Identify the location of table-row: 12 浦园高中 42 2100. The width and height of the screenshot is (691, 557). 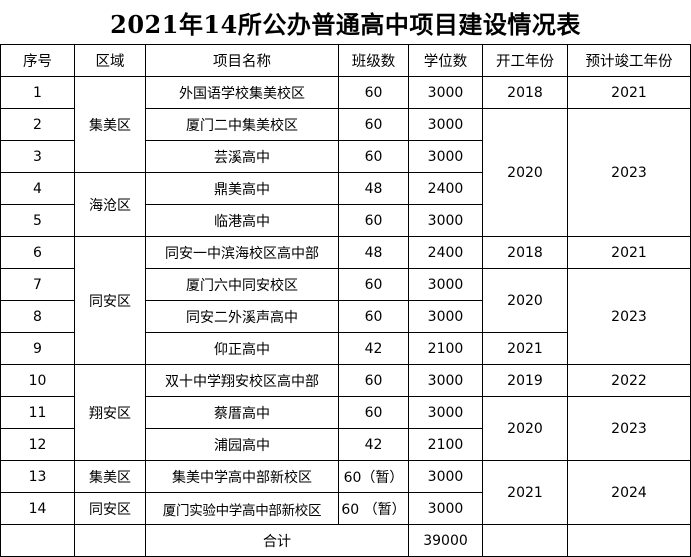
(345, 444).